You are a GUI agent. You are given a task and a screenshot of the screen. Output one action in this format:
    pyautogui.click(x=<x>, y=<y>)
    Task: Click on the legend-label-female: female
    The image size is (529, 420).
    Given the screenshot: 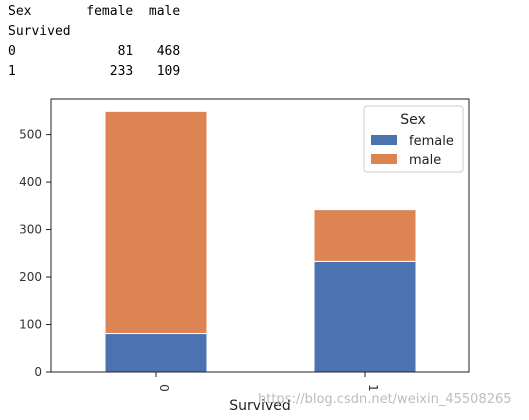 What is the action you would take?
    pyautogui.click(x=431, y=141)
    